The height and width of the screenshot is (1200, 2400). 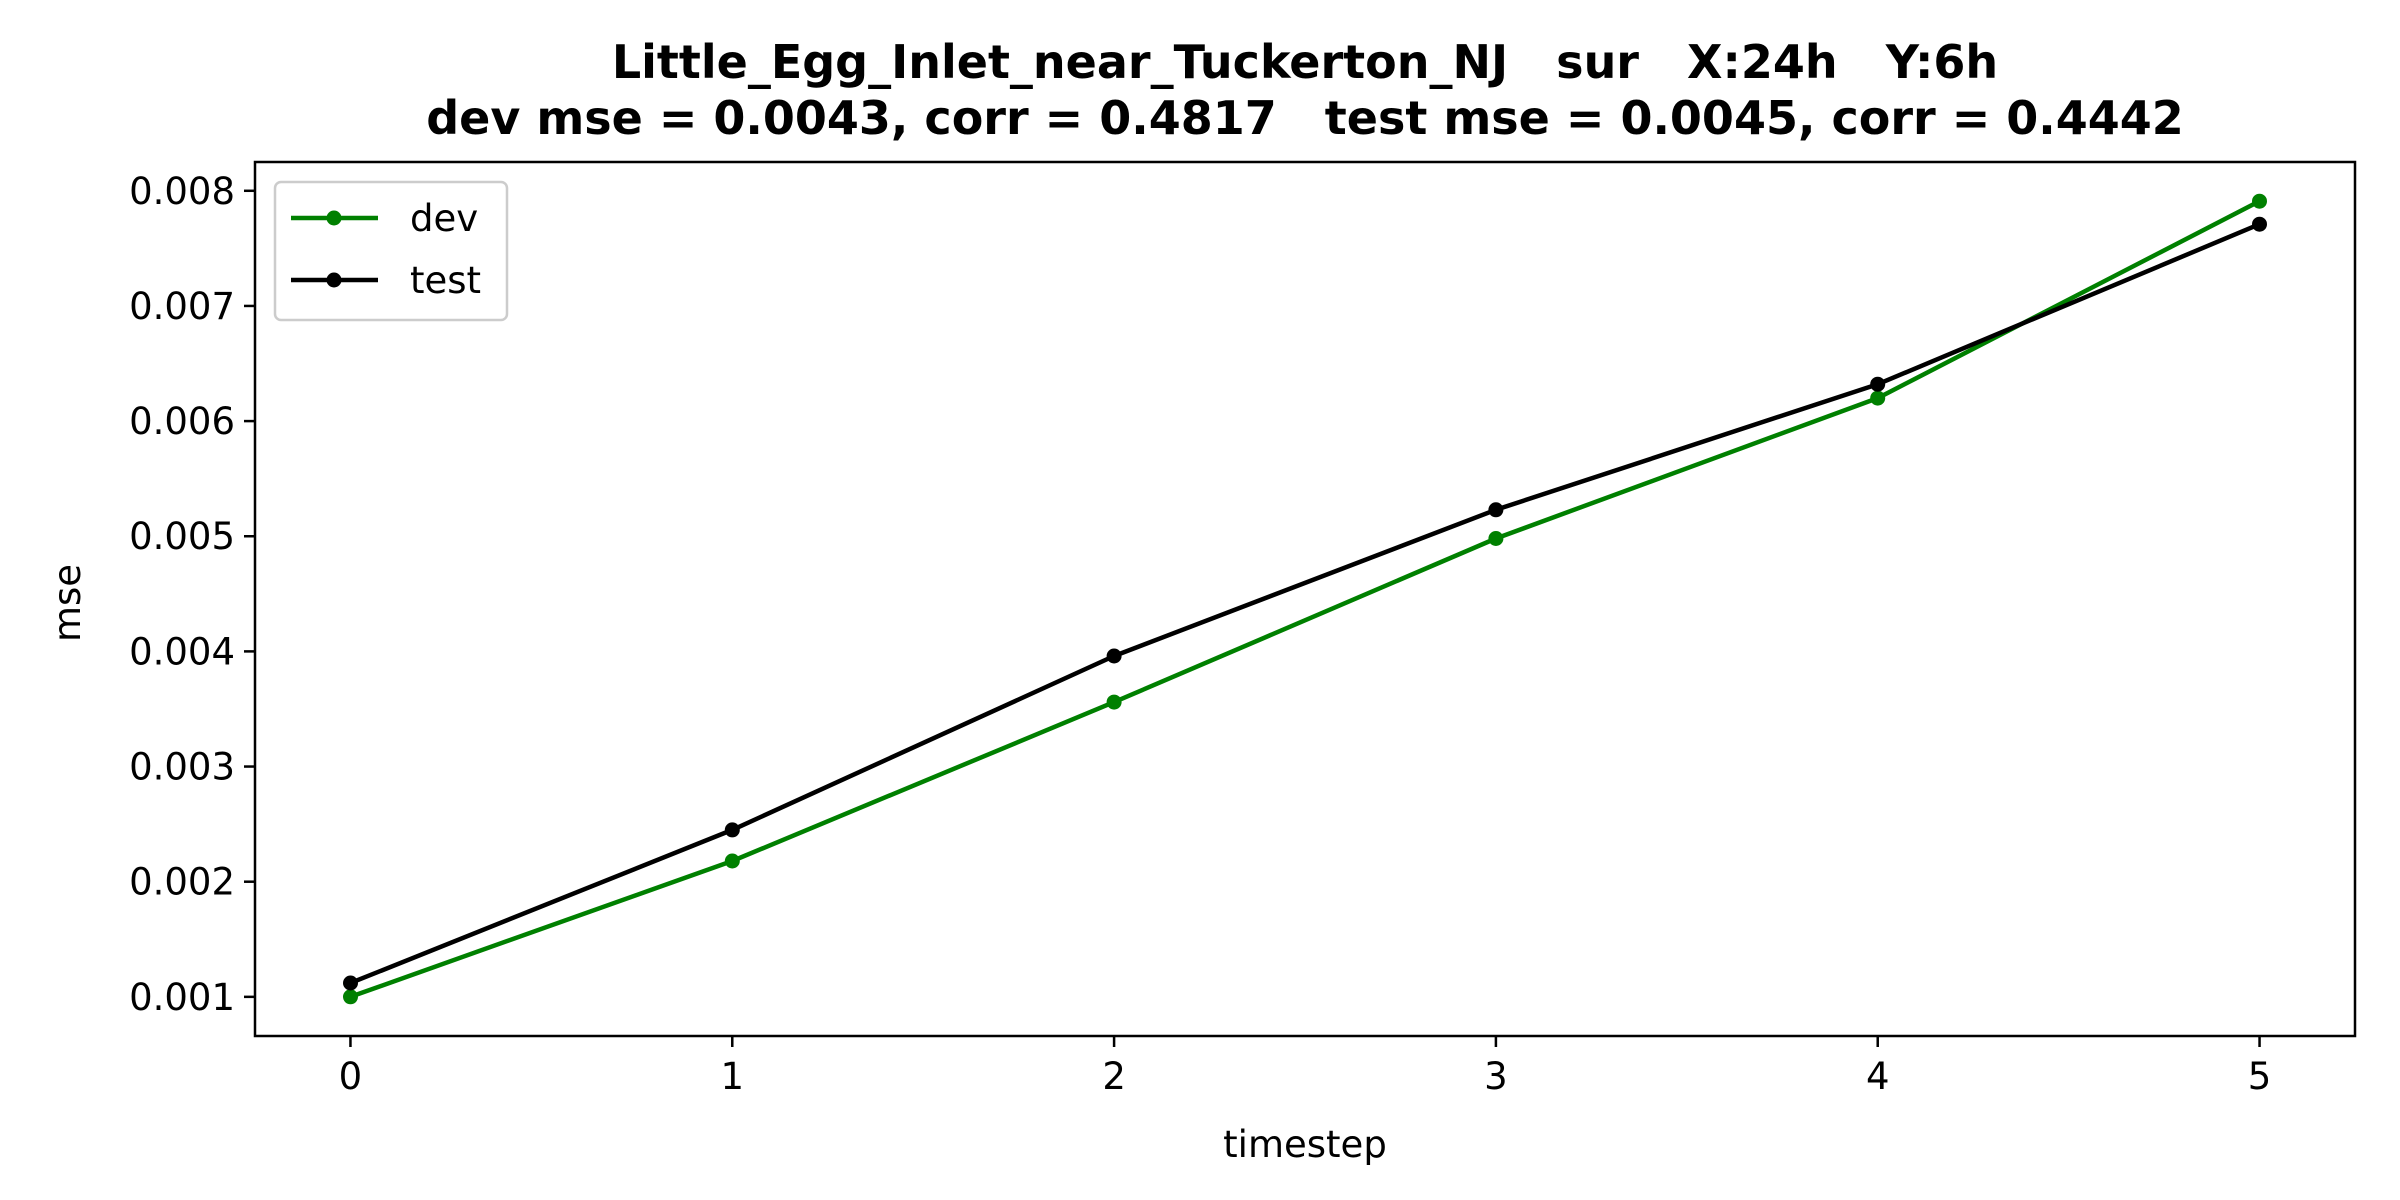 What do you see at coordinates (182, 651) in the screenshot?
I see `y-tick-label: 0.004` at bounding box center [182, 651].